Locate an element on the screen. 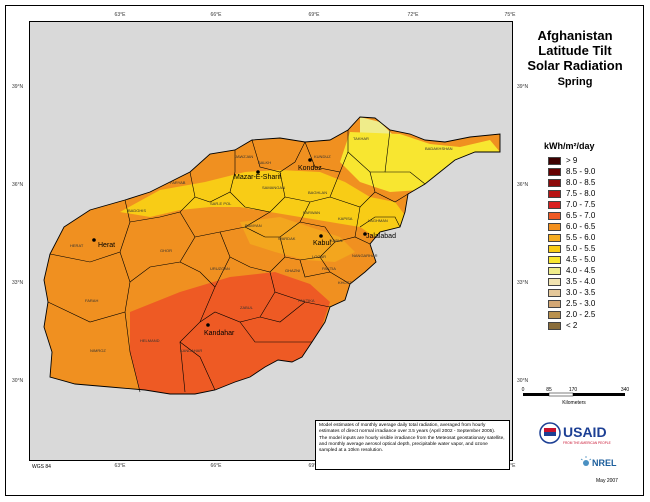 The image size is (650, 502). scale-bar: 0 85 170 340 Kilometers is located at coordinates (576, 401).